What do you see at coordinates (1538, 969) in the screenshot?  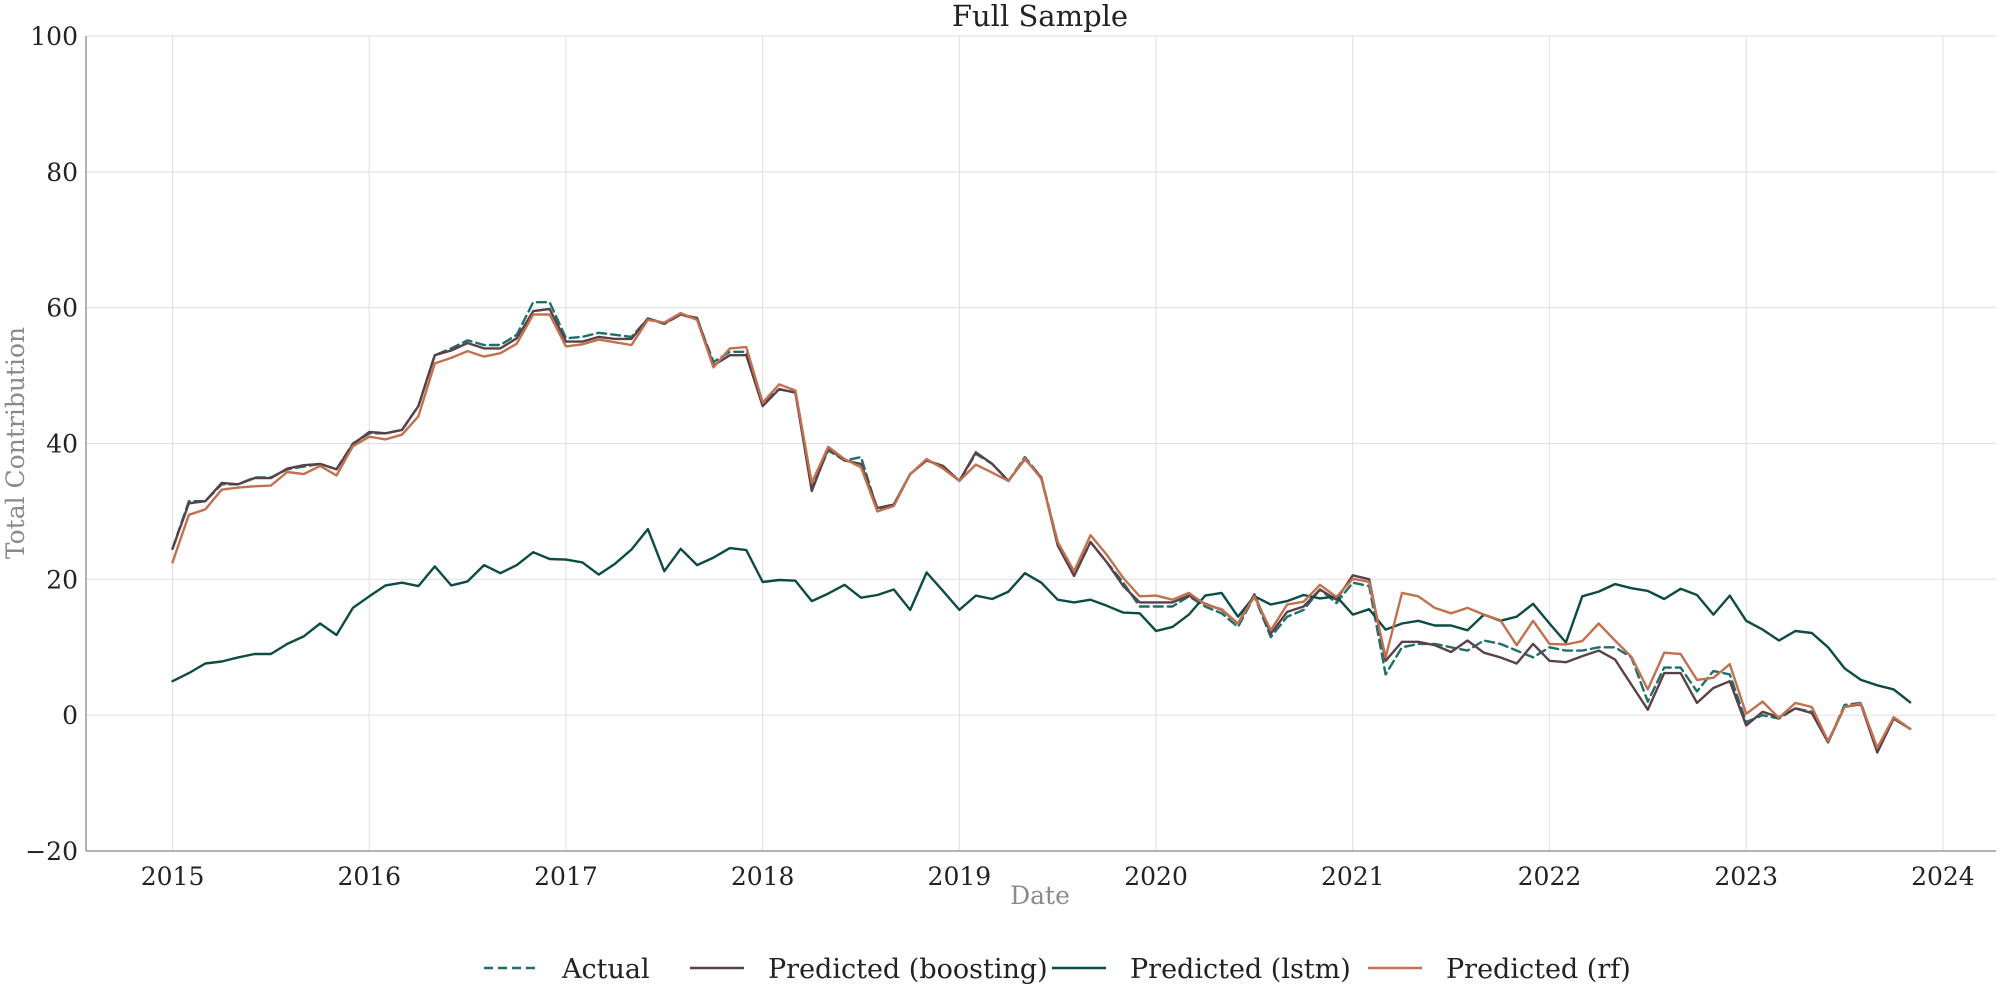 I see `legend-label-3: Predicted (rf)` at bounding box center [1538, 969].